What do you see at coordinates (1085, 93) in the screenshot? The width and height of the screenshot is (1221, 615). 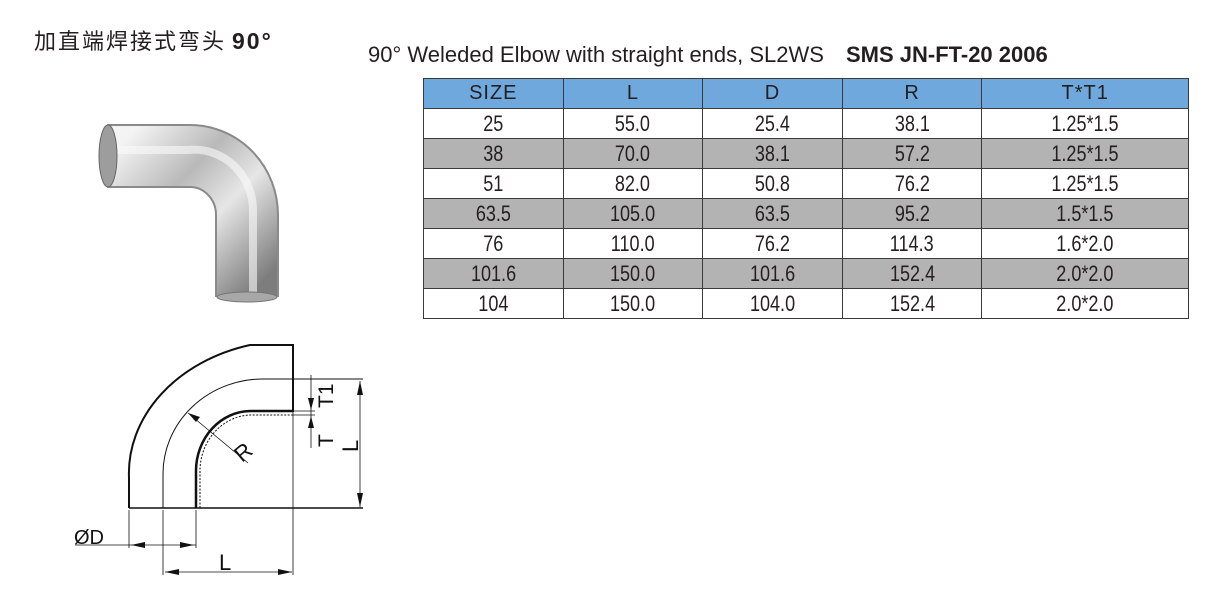 I see `column-header: T*T1` at bounding box center [1085, 93].